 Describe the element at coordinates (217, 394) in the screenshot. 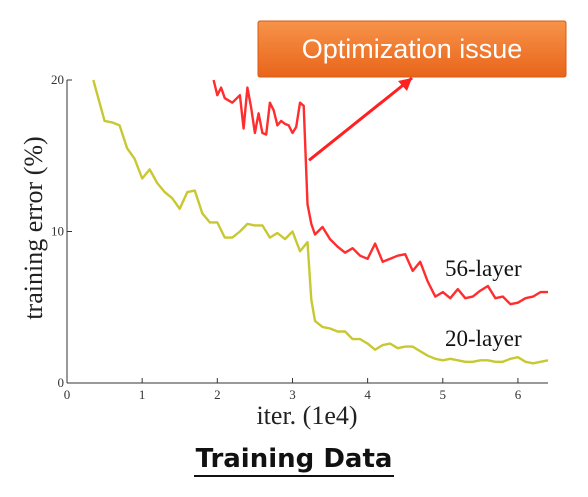

I see `x-tick-label: 2` at that location.